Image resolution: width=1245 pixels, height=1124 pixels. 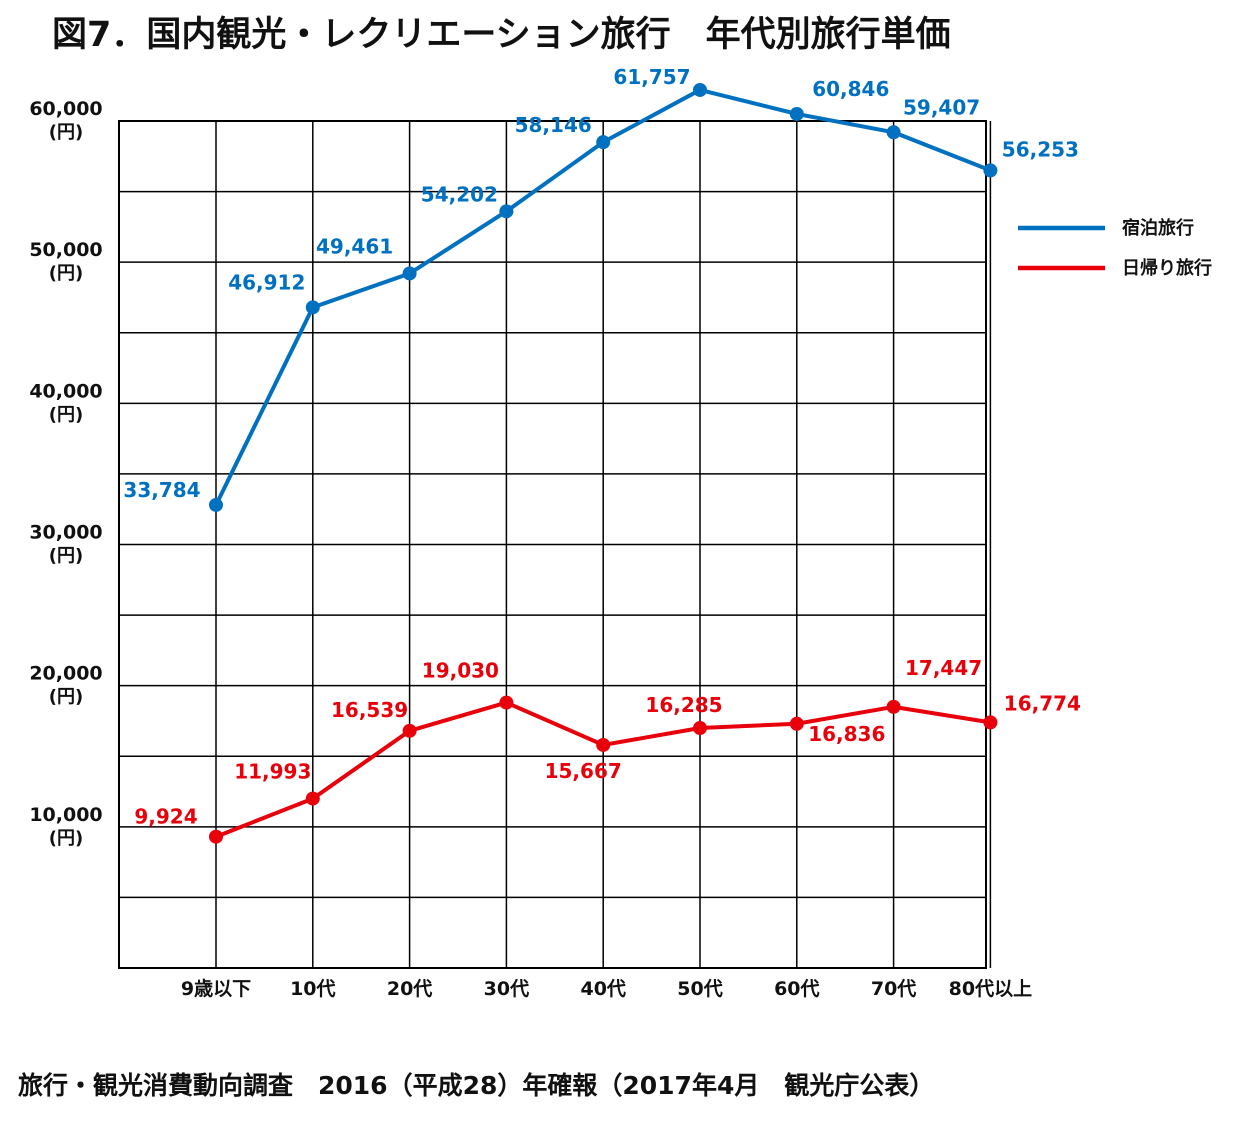 I want to click on data-label: 61,757, so click(x=651, y=77).